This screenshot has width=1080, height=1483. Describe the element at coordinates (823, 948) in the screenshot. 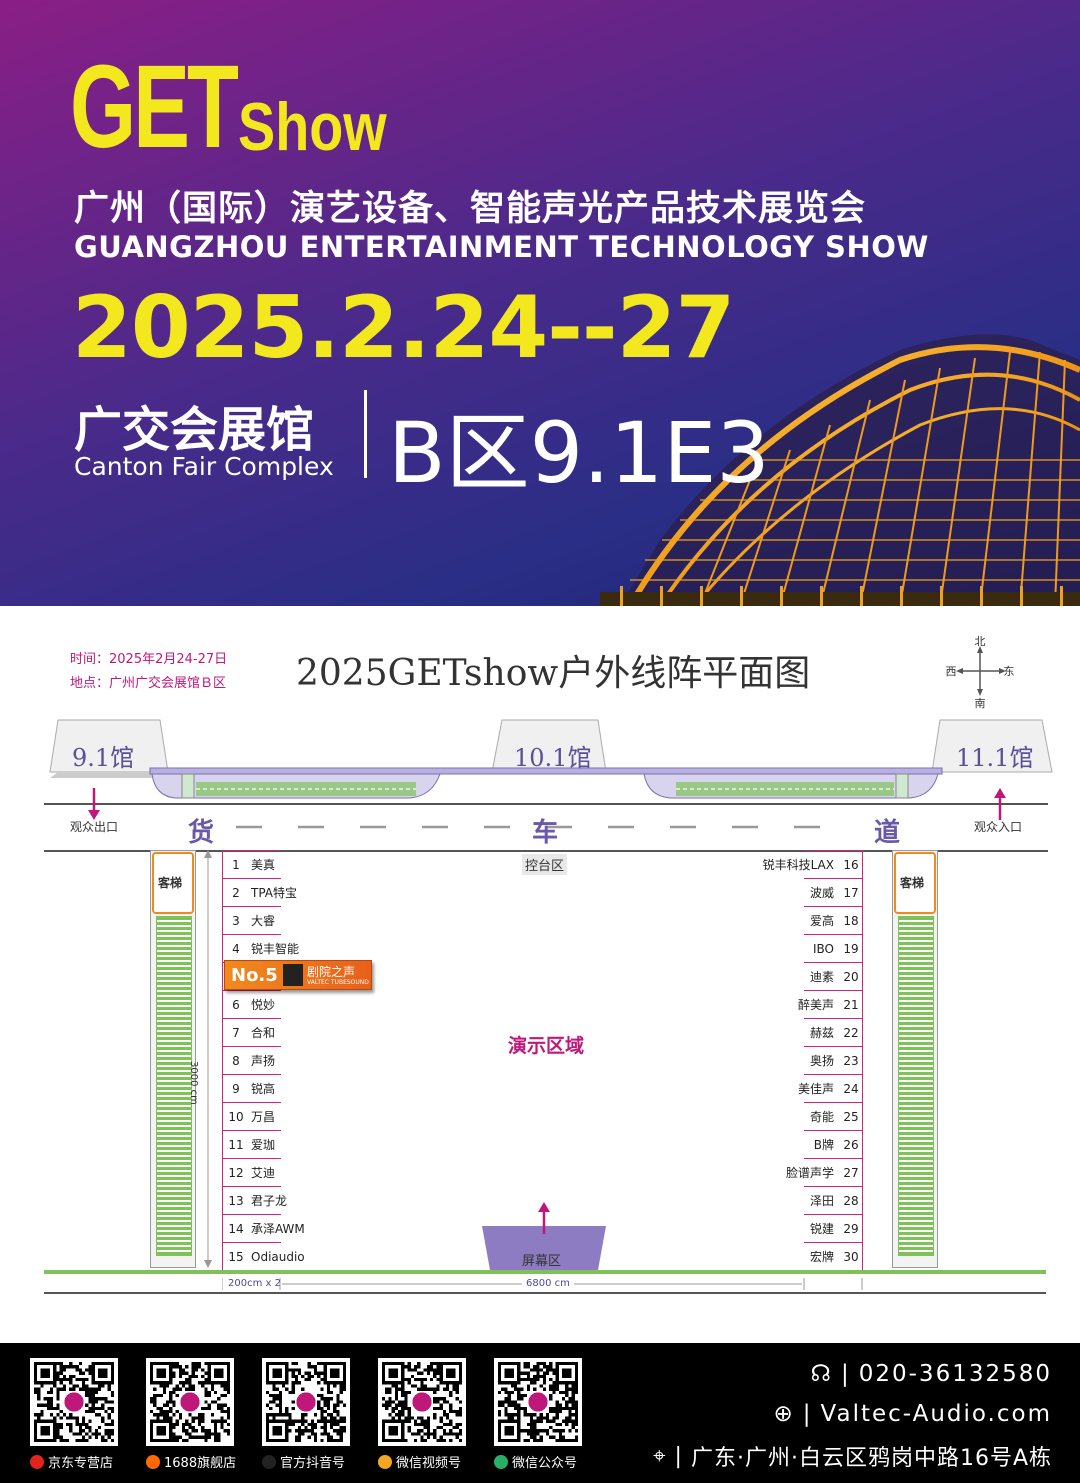

I see `booth-name: IBO` at that location.